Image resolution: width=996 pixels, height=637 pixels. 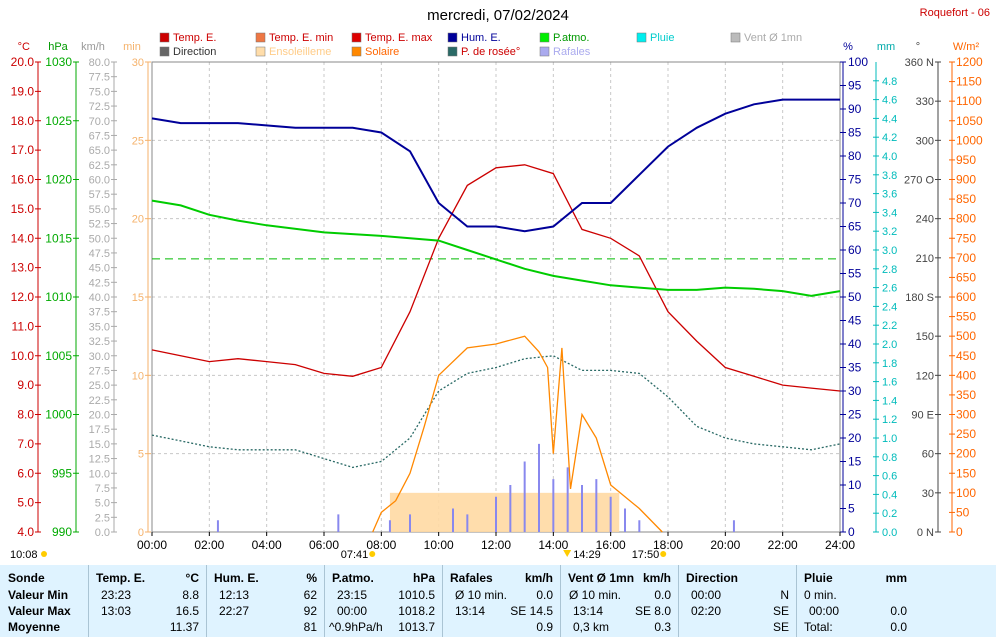 What do you see at coordinates (969, 62) in the screenshot?
I see `solar-axis-label: 1200` at bounding box center [969, 62].